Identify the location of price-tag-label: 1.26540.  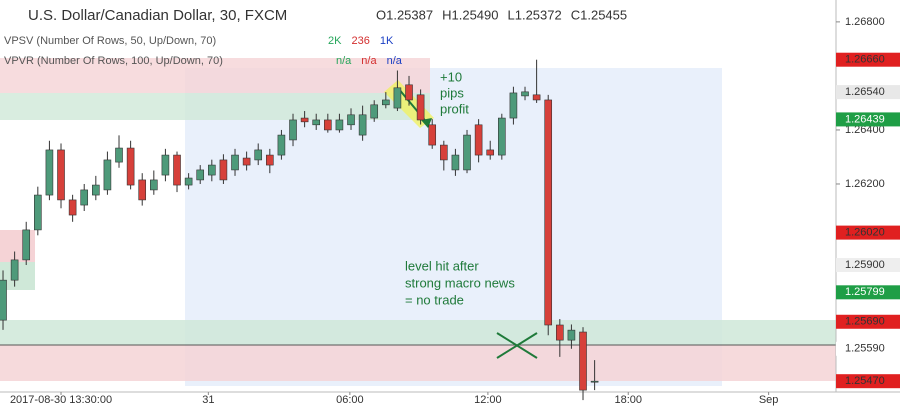
(865, 92).